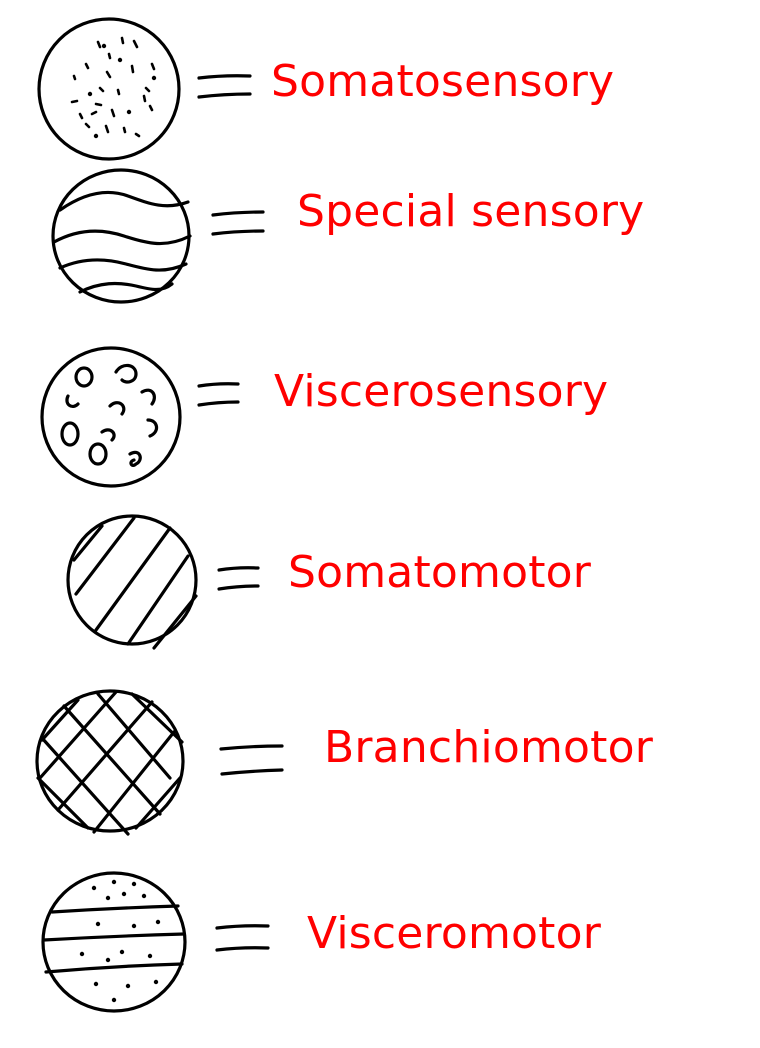 The width and height of the screenshot is (760, 1048). Describe the element at coordinates (114, 942) in the screenshot. I see `visceromotor-pattern-icon` at that location.